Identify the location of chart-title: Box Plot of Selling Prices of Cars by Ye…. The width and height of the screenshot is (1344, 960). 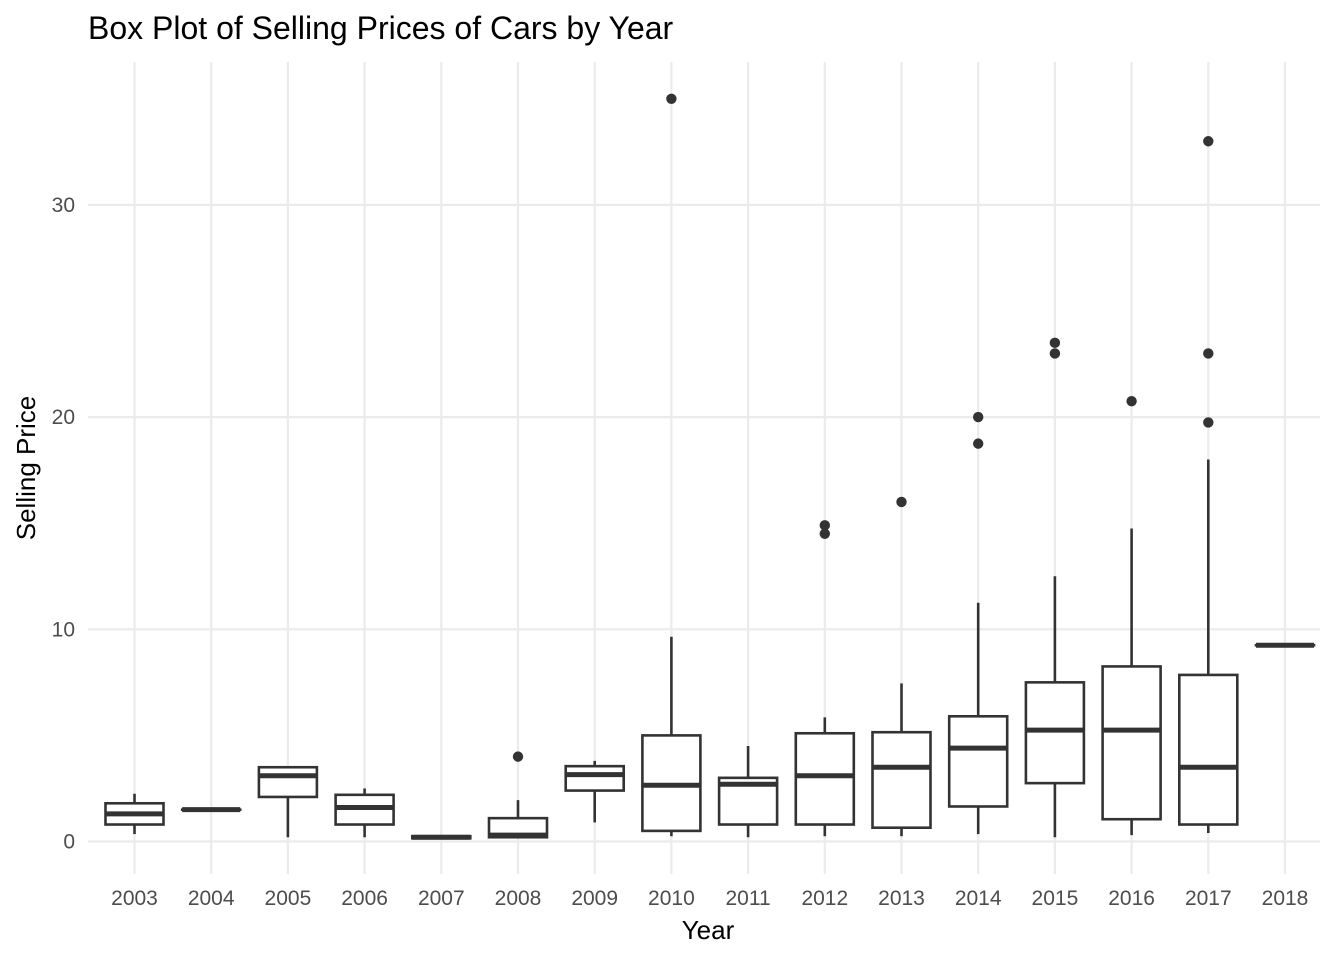
(381, 28).